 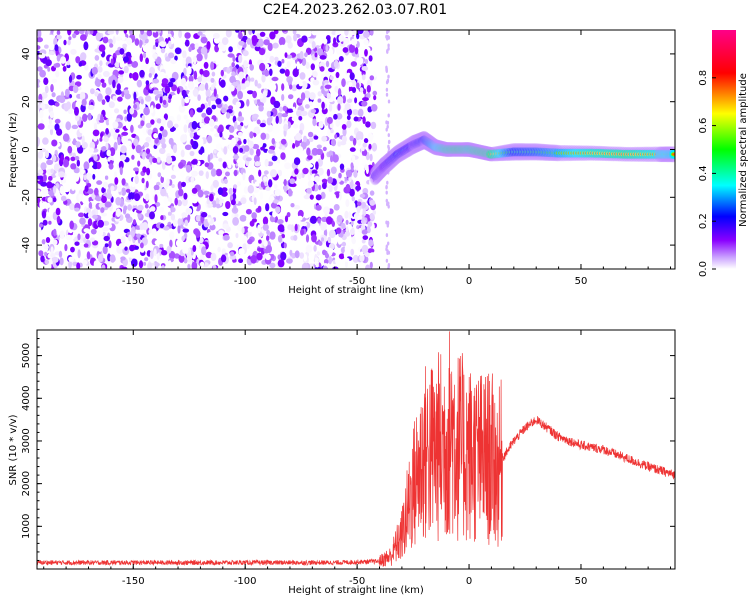 What do you see at coordinates (26, 54) in the screenshot?
I see `y-tick-label: 40` at bounding box center [26, 54].